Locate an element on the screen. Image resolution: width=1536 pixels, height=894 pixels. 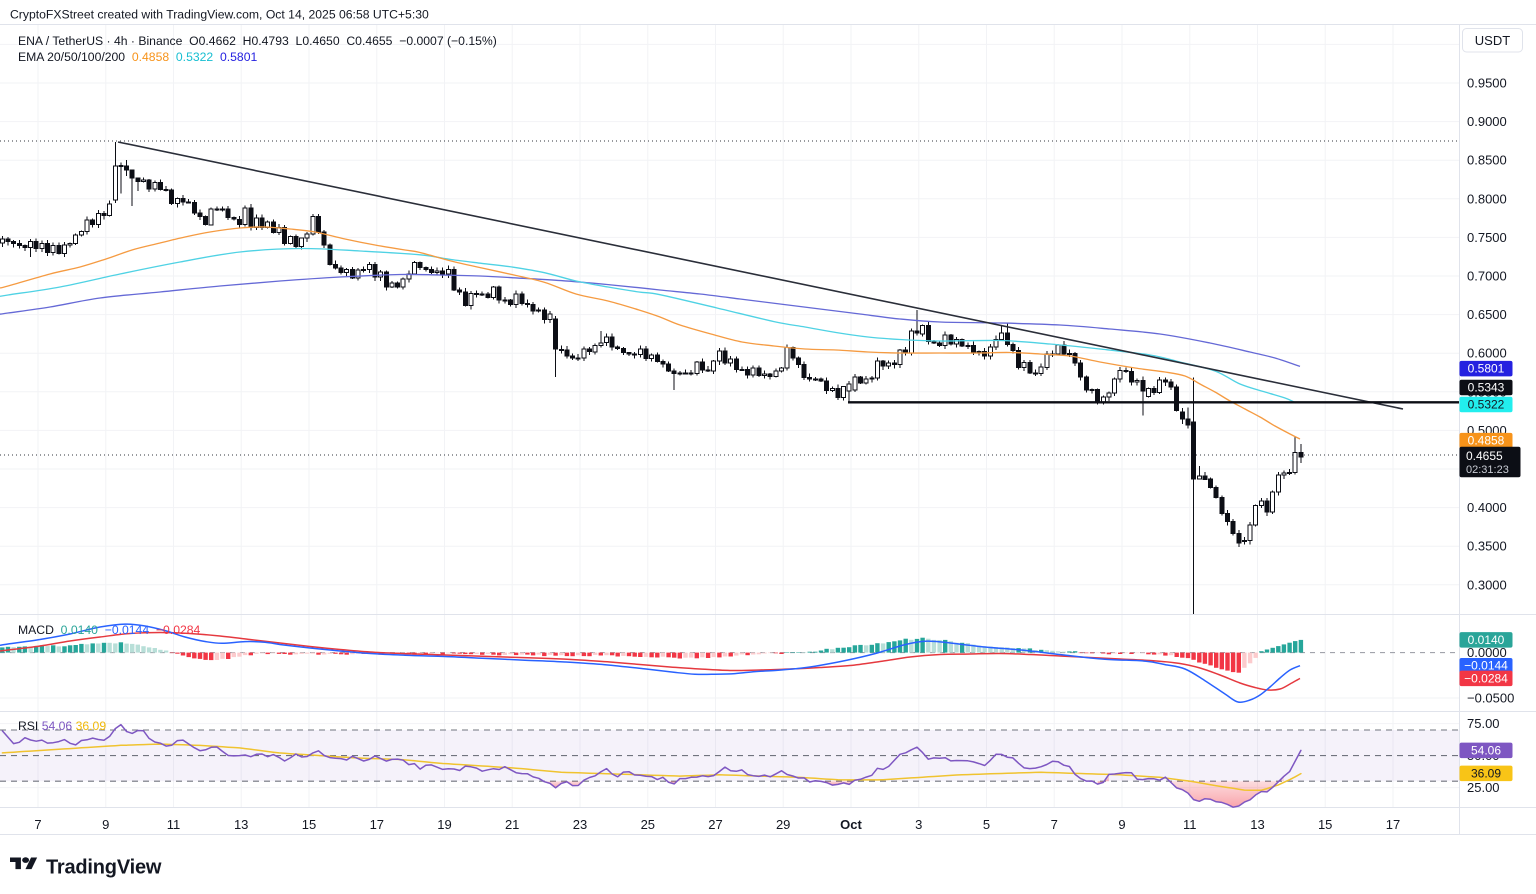
svg-text: 29 is located at coordinates (783, 824).